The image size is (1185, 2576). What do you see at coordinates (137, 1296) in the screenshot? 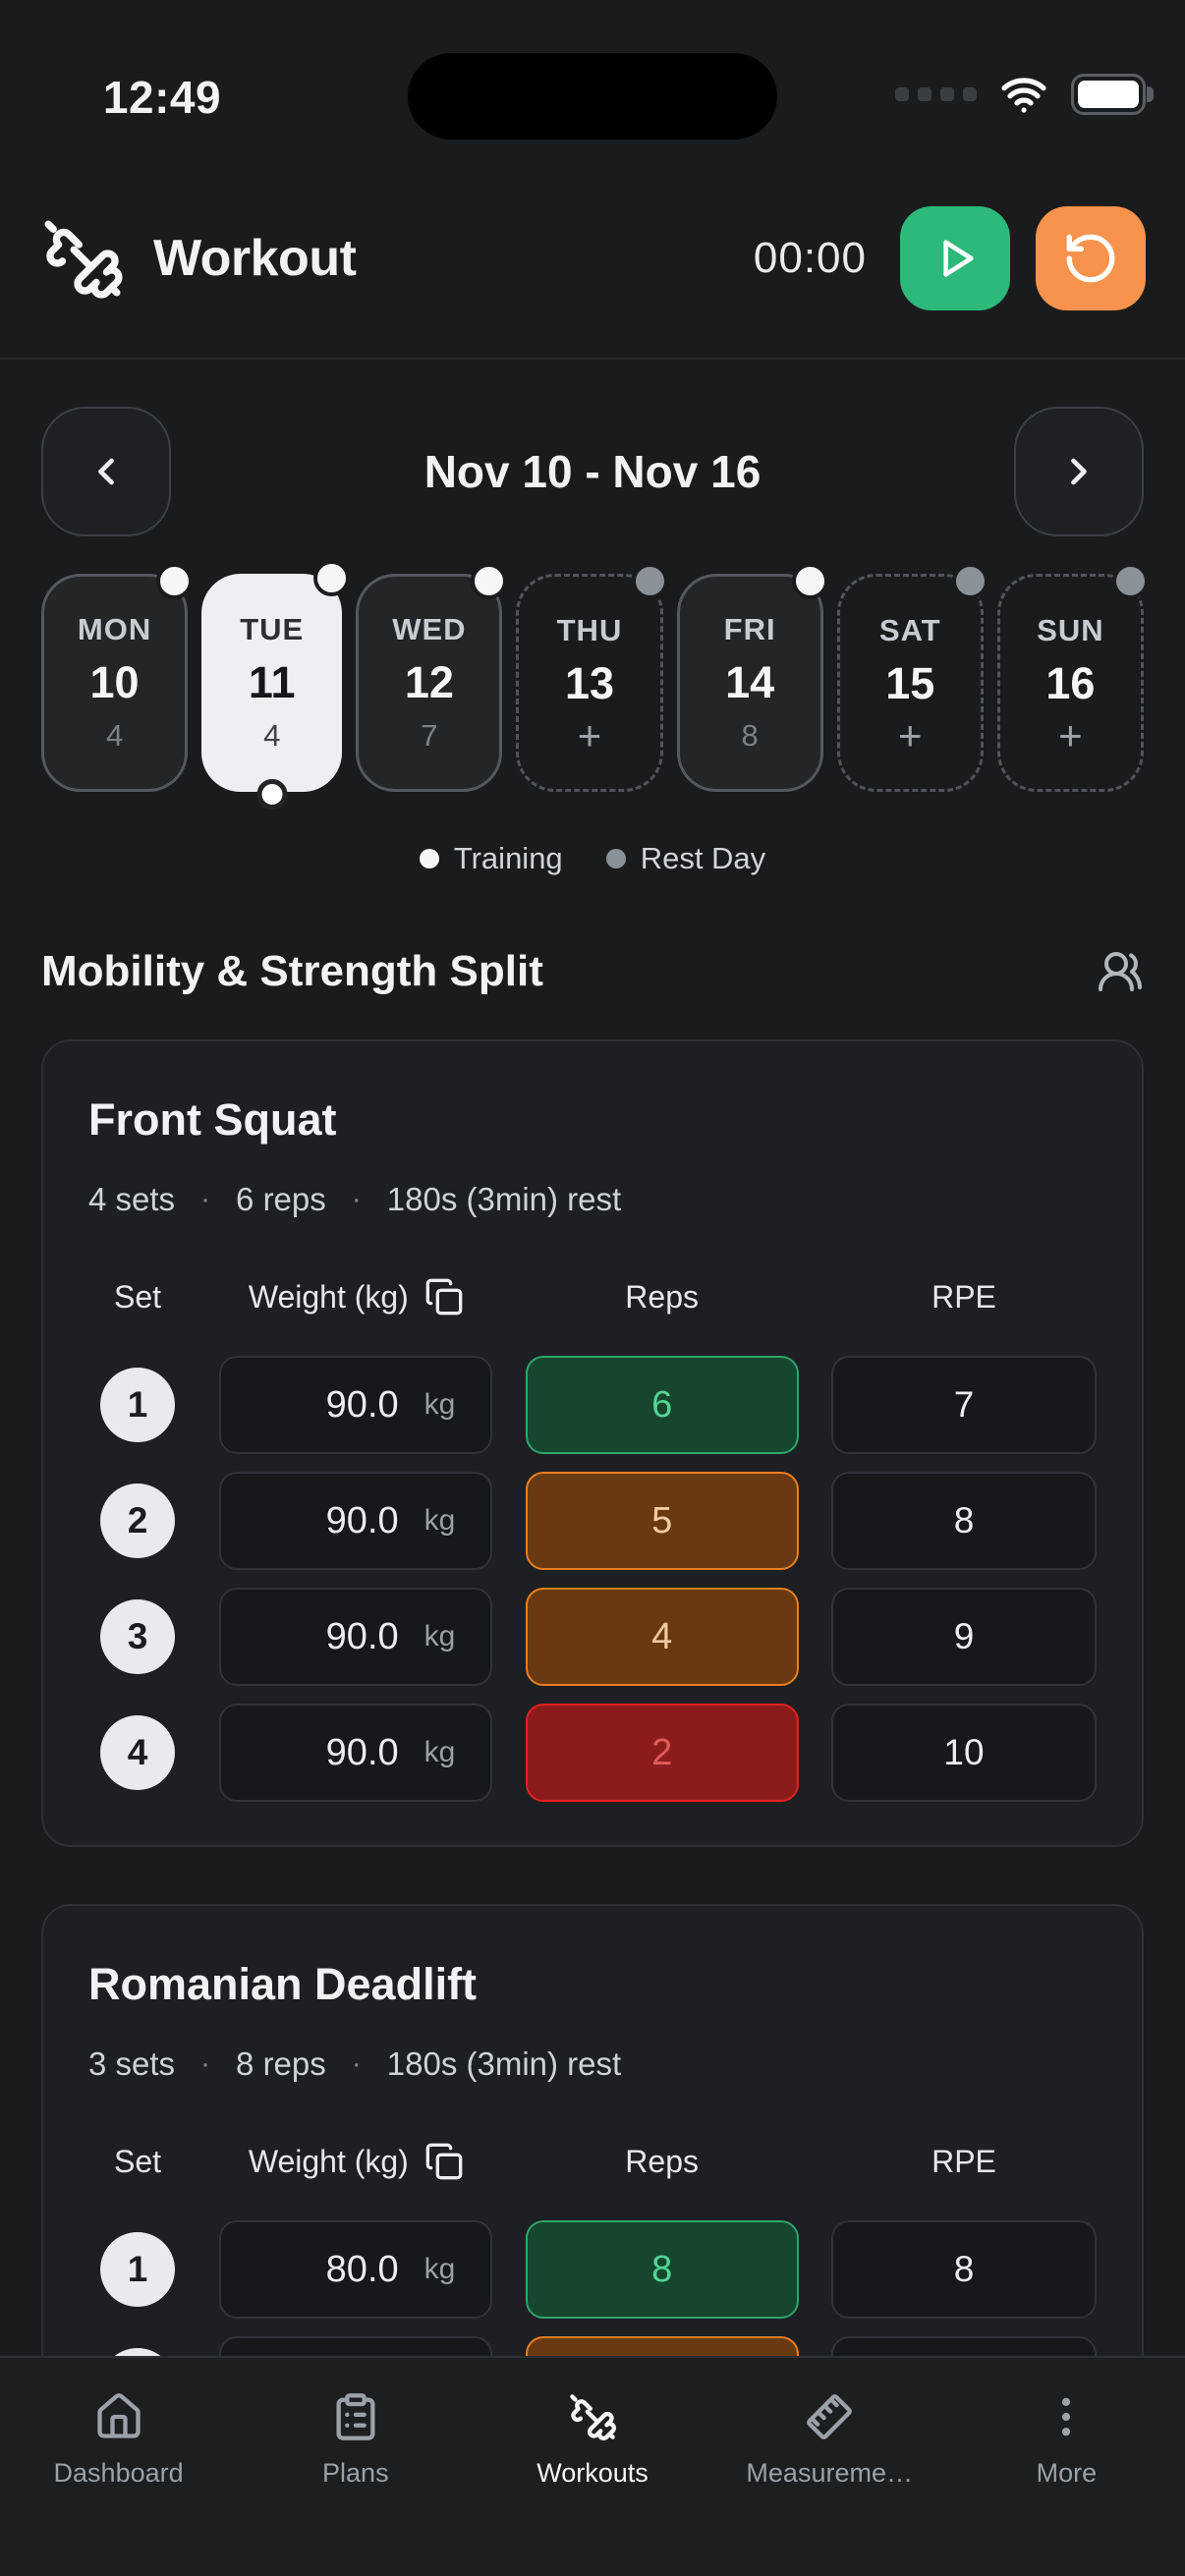
I see `column-set: Set` at bounding box center [137, 1296].